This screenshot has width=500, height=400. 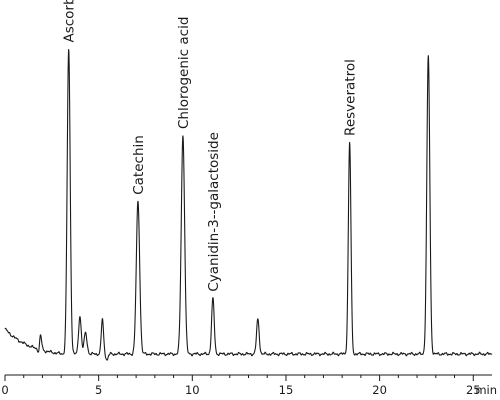 I want to click on x-tick-label-25: 25, so click(x=473, y=390).